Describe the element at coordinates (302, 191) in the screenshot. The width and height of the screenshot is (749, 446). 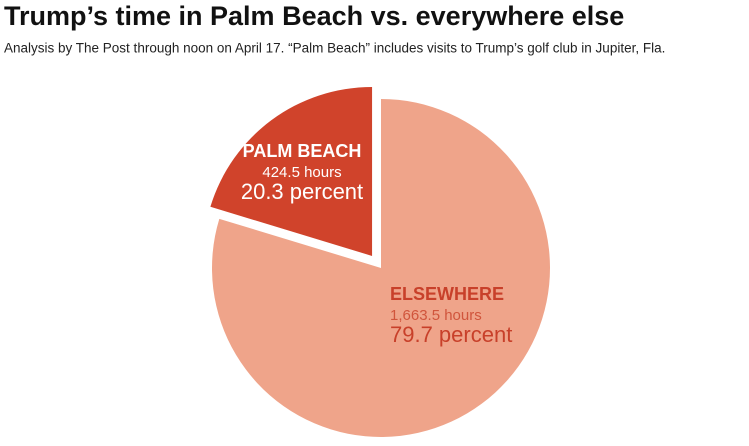
I see `value-label: 20.3 percent` at that location.